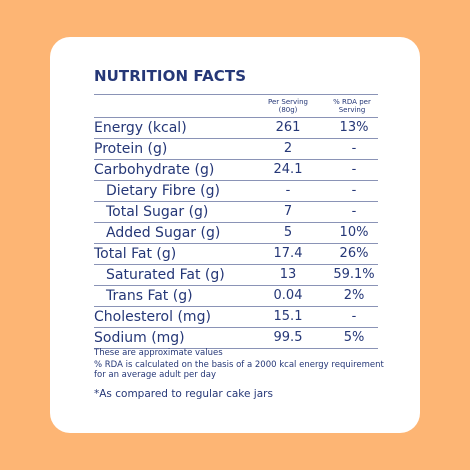  Describe the element at coordinates (183, 394) in the screenshot. I see `comparison-note: *As compared to regular cake jars` at that location.